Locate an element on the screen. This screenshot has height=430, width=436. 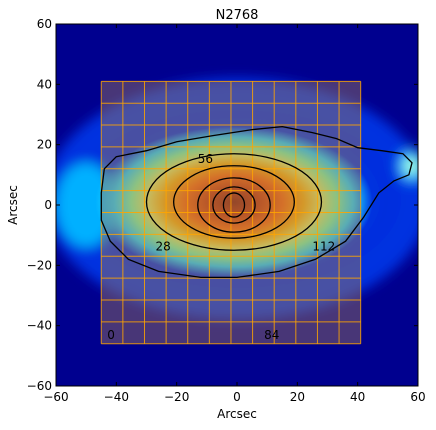
contour-annotation: 0 is located at coordinates (111, 335).